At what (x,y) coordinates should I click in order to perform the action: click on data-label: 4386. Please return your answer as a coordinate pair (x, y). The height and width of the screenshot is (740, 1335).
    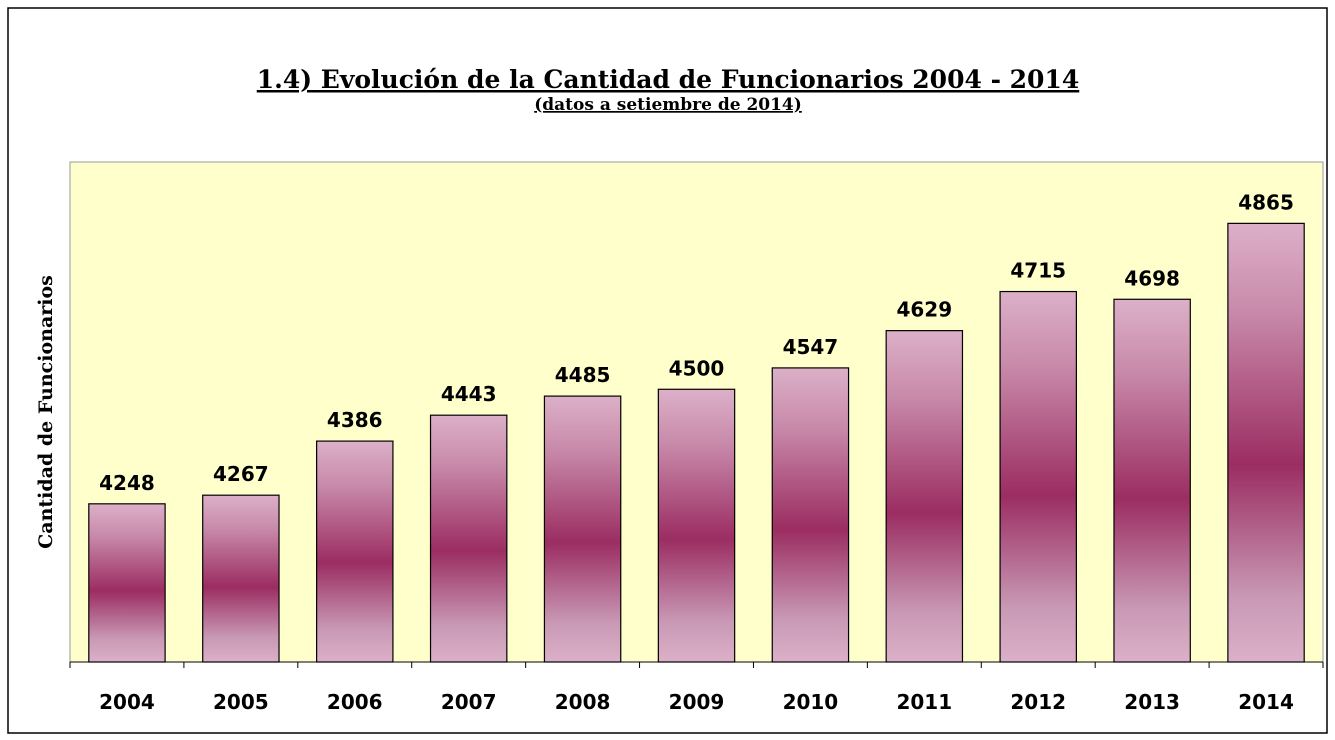
    Looking at the image, I should click on (355, 420).